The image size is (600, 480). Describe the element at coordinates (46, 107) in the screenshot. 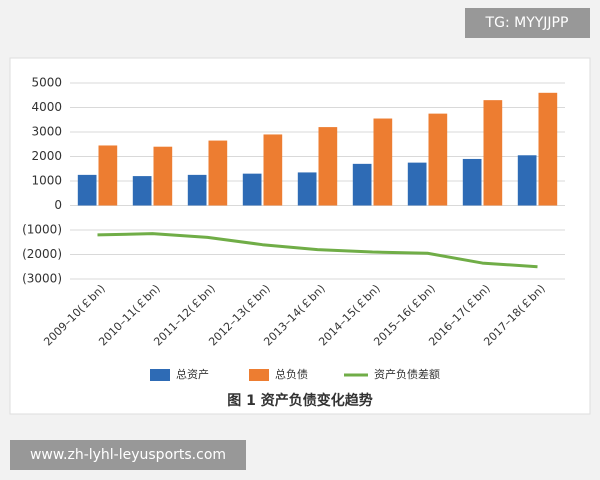

I see `y-tick-label: 4000` at that location.